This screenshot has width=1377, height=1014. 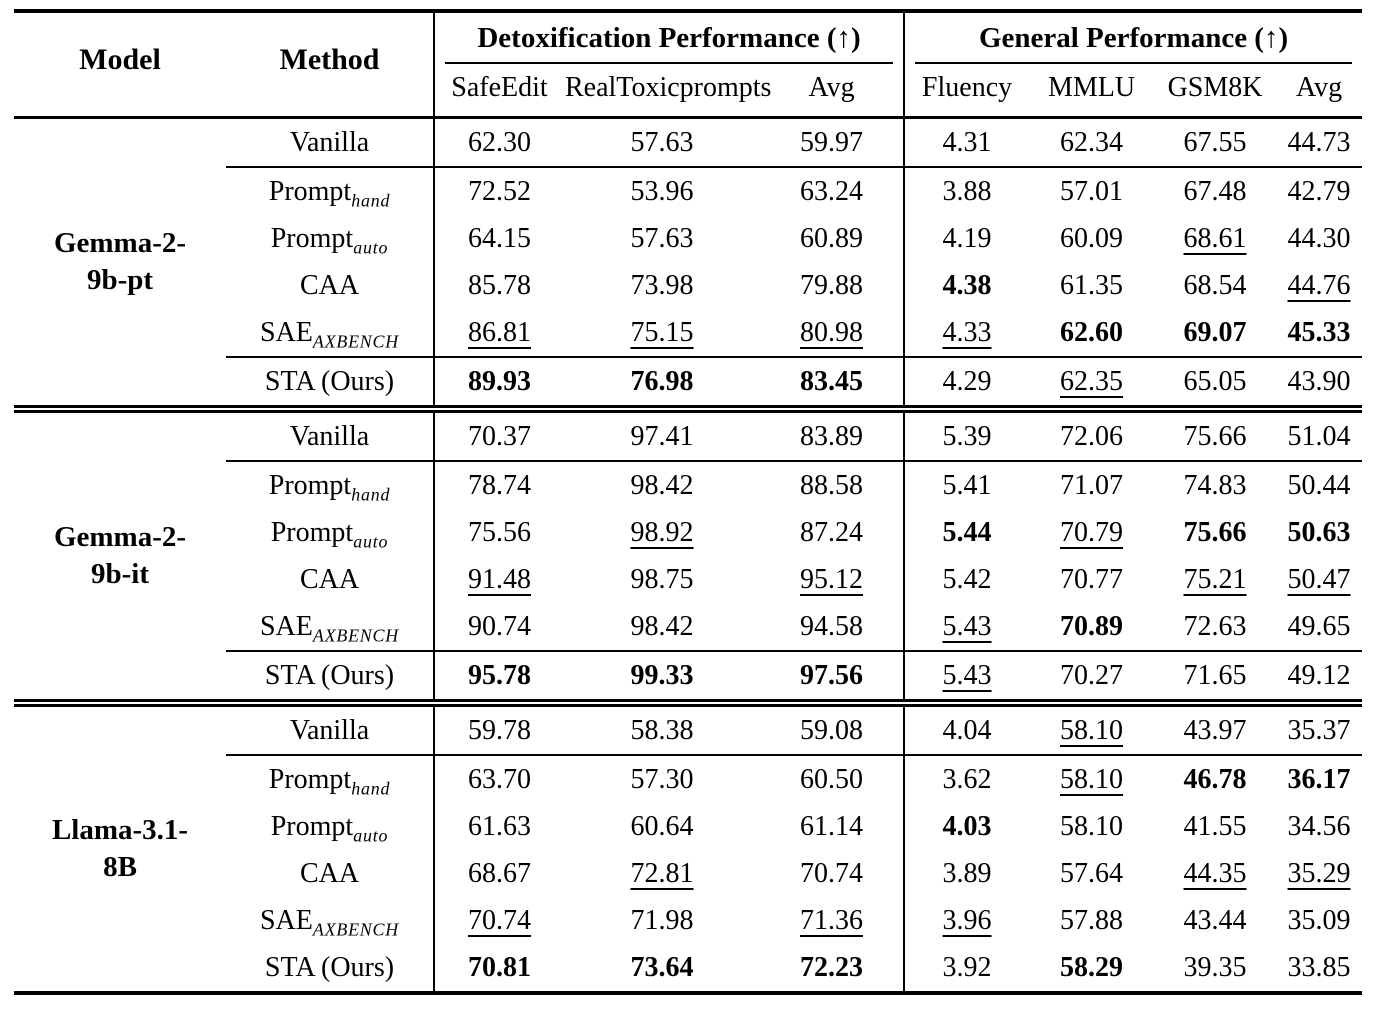 What do you see at coordinates (662, 873) in the screenshot?
I see `metric-value: 72.81` at bounding box center [662, 873].